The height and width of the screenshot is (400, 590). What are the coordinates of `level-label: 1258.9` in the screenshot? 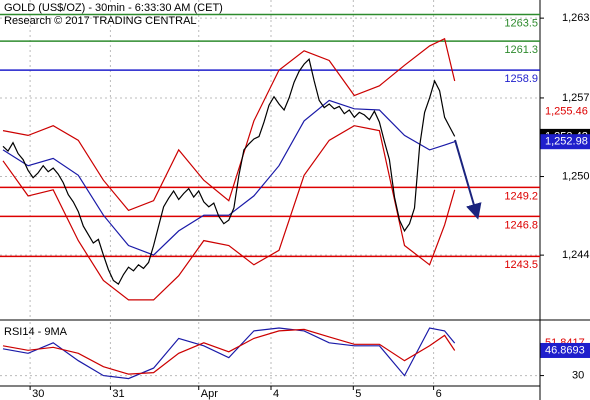 It's located at (521, 79).